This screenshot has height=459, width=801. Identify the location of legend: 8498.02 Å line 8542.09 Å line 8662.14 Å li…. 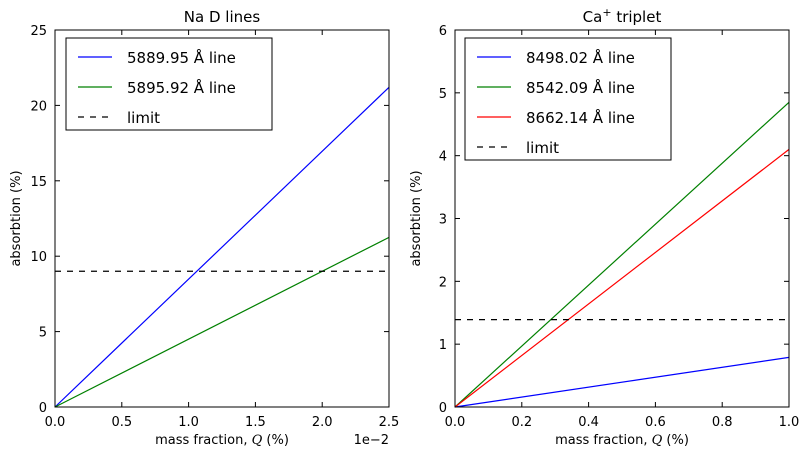
(568, 99).